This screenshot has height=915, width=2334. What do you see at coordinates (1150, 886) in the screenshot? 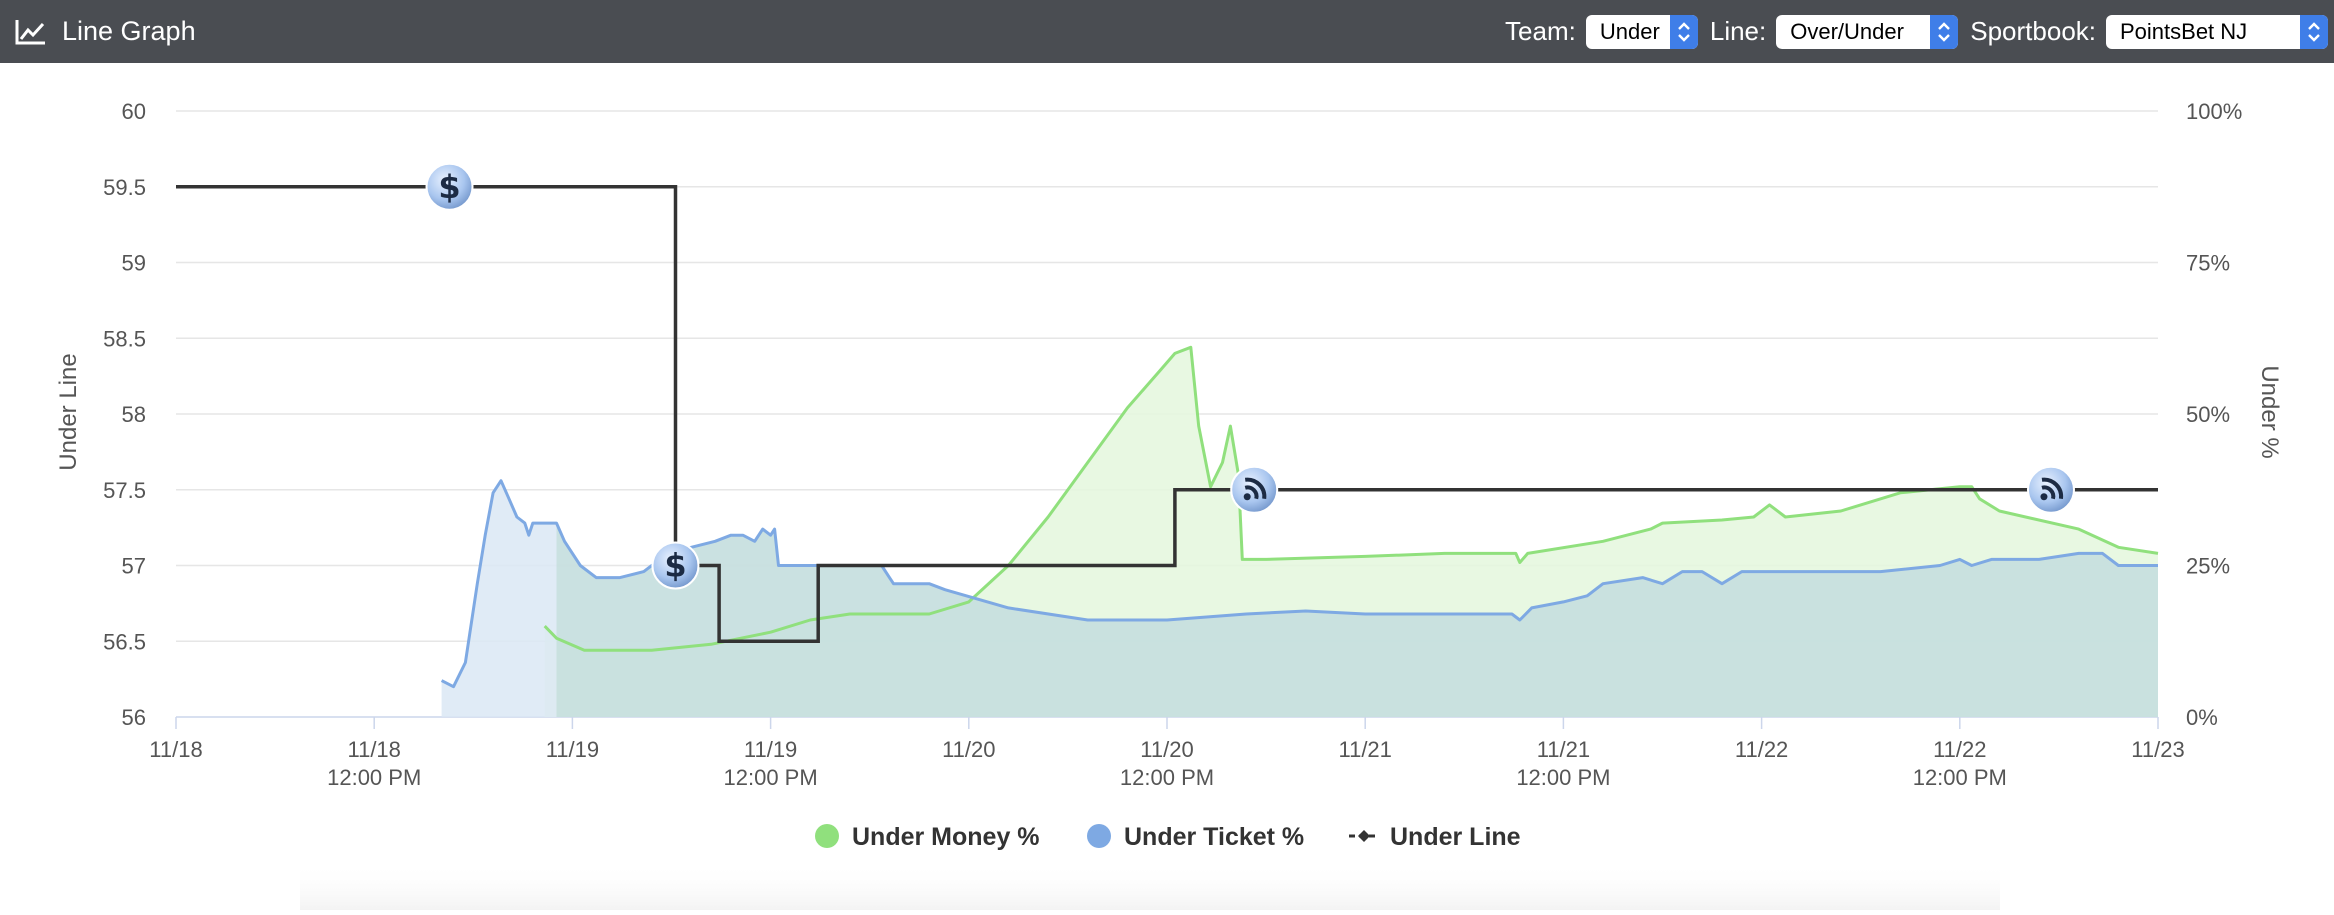
I see `chart-bottom-fade` at bounding box center [1150, 886].